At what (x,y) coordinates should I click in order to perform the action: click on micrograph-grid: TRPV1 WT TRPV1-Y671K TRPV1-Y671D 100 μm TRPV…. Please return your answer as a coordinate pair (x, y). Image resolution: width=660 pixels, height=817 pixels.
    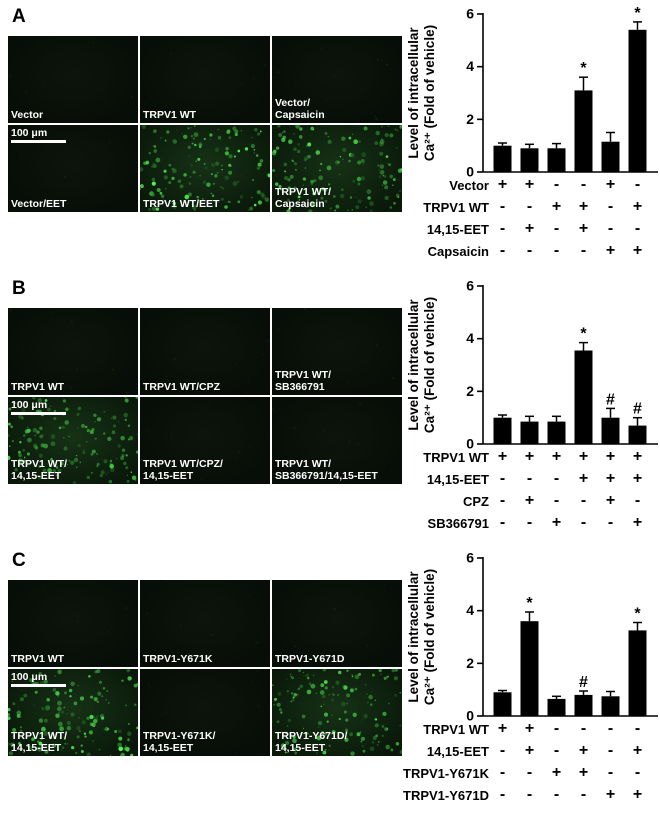
    Looking at the image, I should click on (205, 668).